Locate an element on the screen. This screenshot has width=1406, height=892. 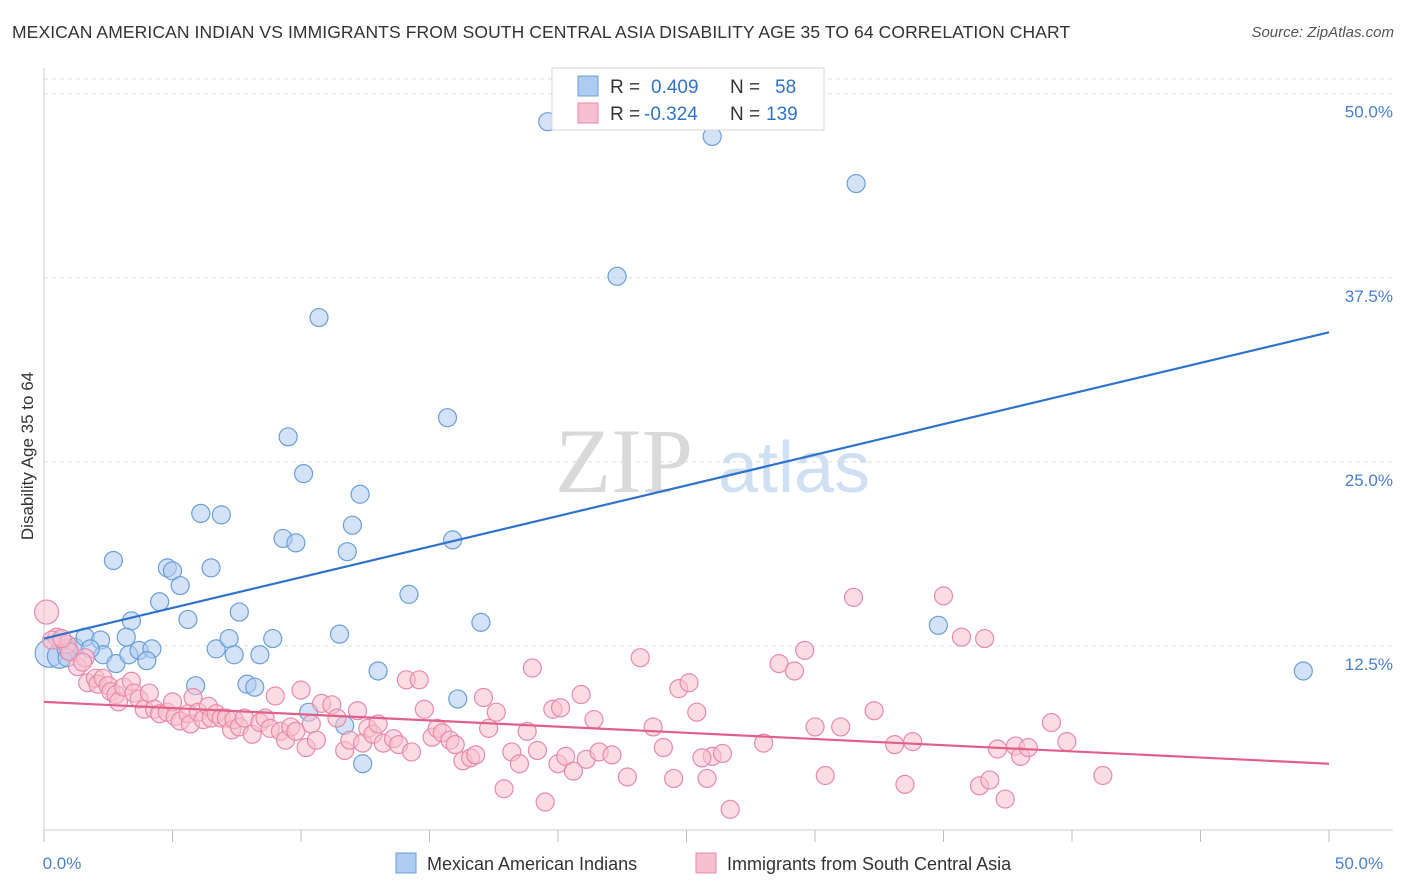
y-tick-label-1: 25.0% is located at coordinates (1369, 480).